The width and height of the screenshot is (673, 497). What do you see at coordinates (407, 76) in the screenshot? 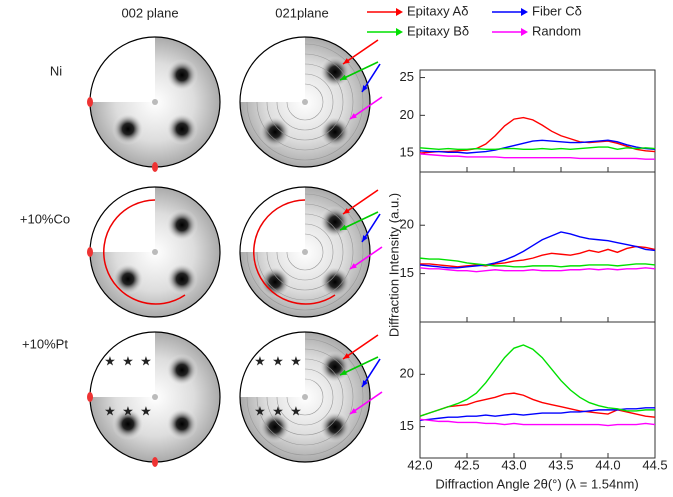
I see `y-tick-label: 25` at bounding box center [407, 76].